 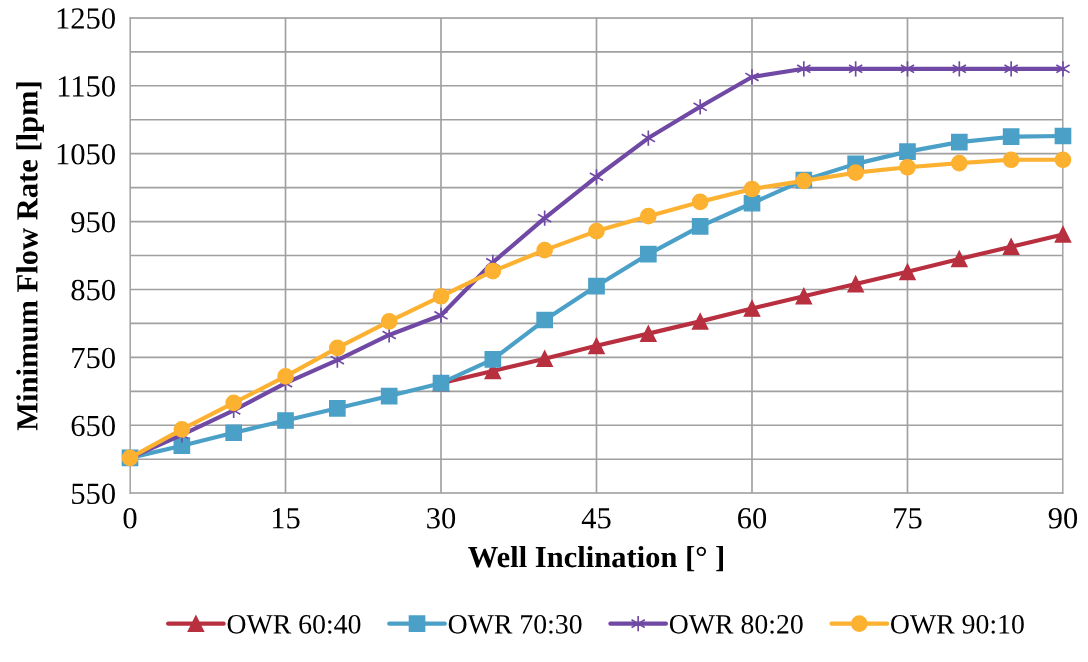 I want to click on y-tick-label: 1250, so click(x=86, y=18).